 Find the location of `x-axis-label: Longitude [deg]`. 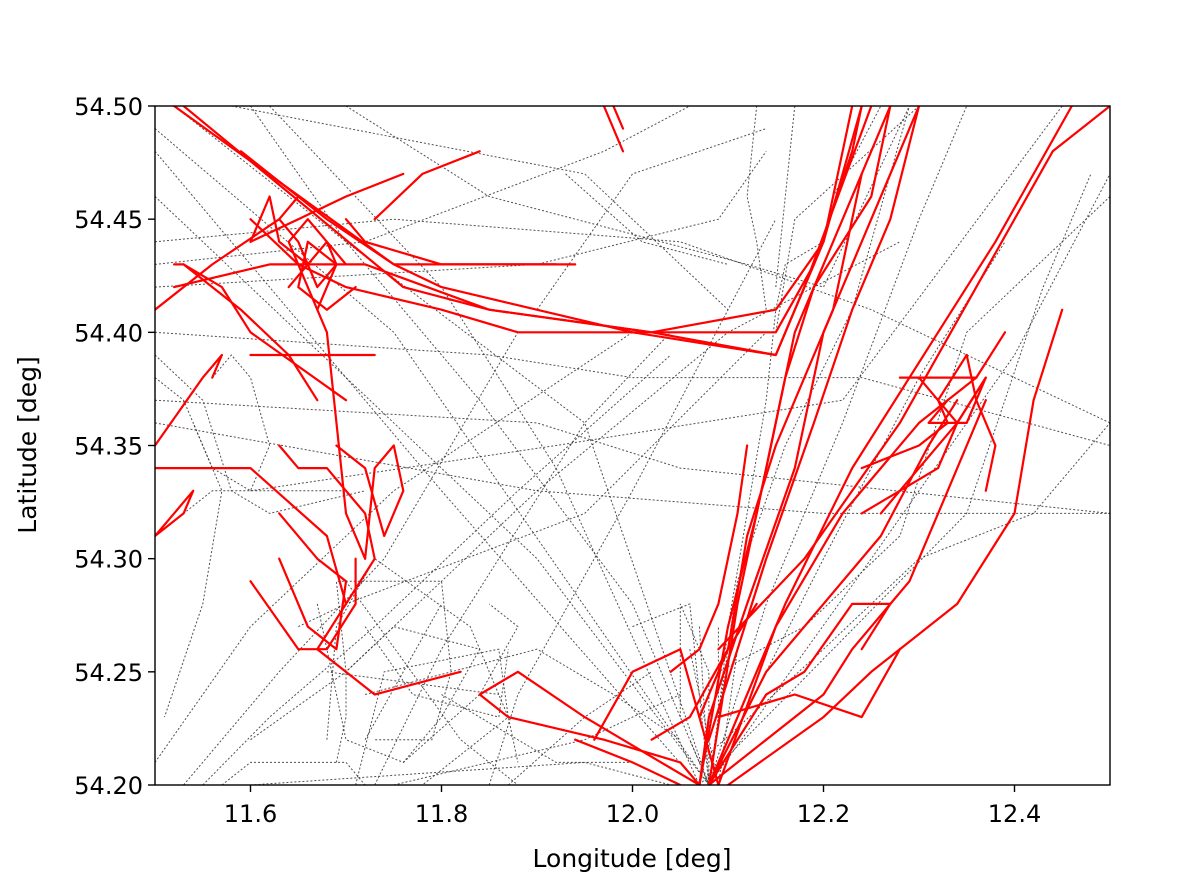

x-axis-label: Longitude [deg] is located at coordinates (632, 858).